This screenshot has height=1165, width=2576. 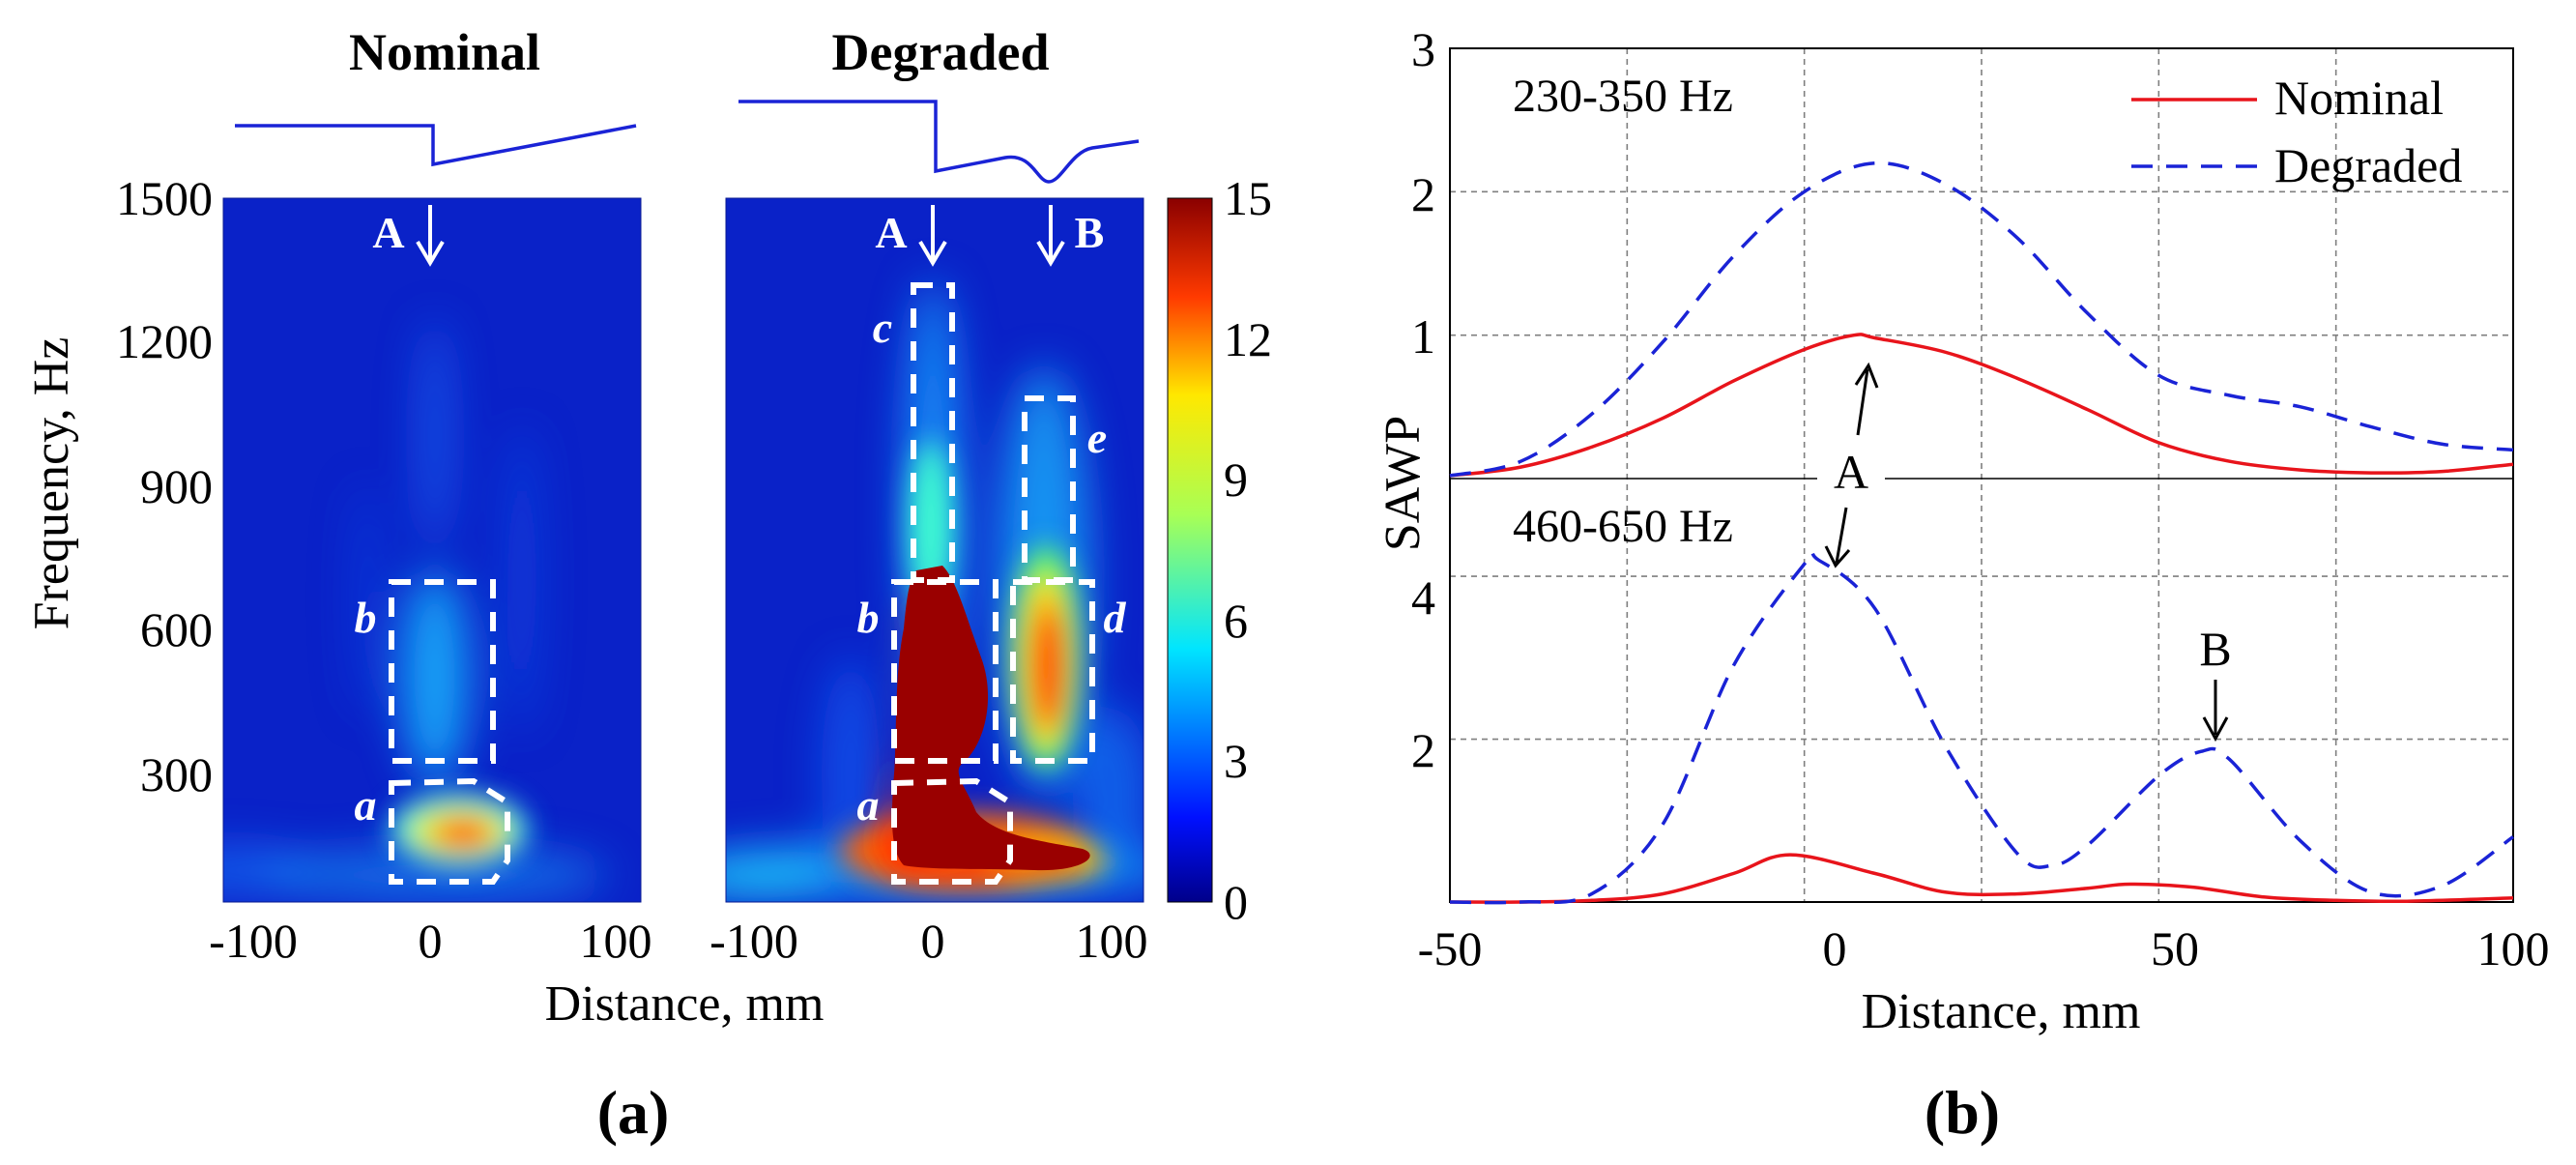 I want to click on region-label-e: e, so click(x=1097, y=437).